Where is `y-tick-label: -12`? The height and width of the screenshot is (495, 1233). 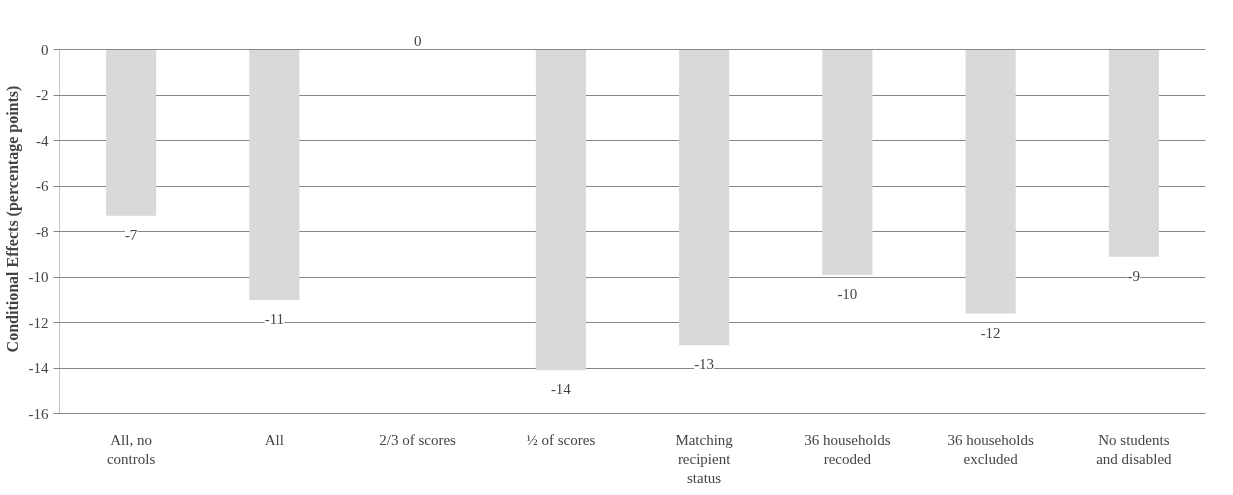
y-tick-label: -12 is located at coordinates (38, 322).